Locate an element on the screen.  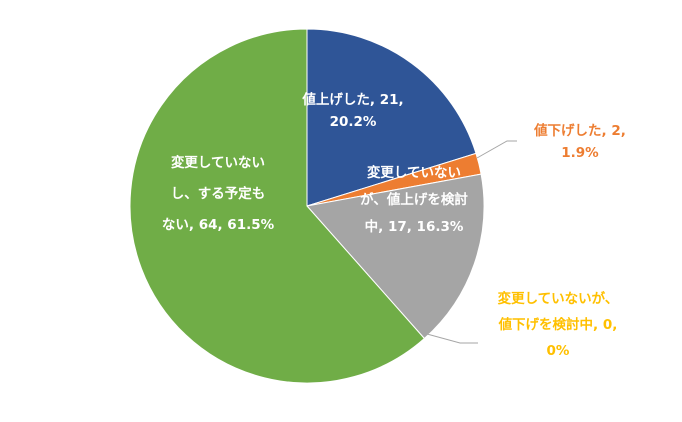
data-label-line: ない, 64, 61.5% is located at coordinates (218, 225).